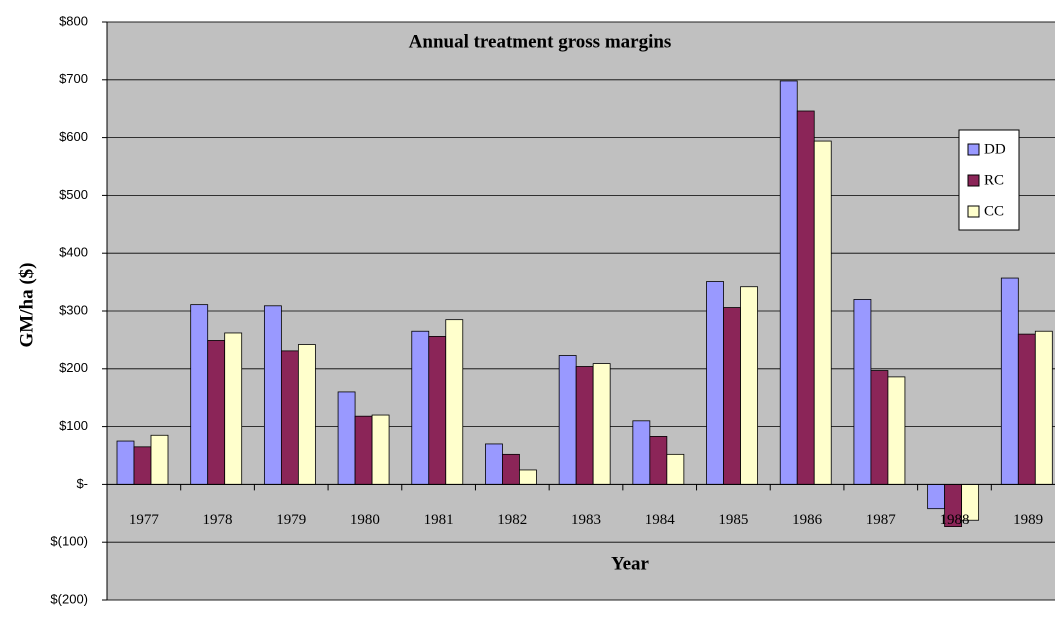  Describe the element at coordinates (439, 520) in the screenshot. I see `x-tick-label: 1981` at that location.